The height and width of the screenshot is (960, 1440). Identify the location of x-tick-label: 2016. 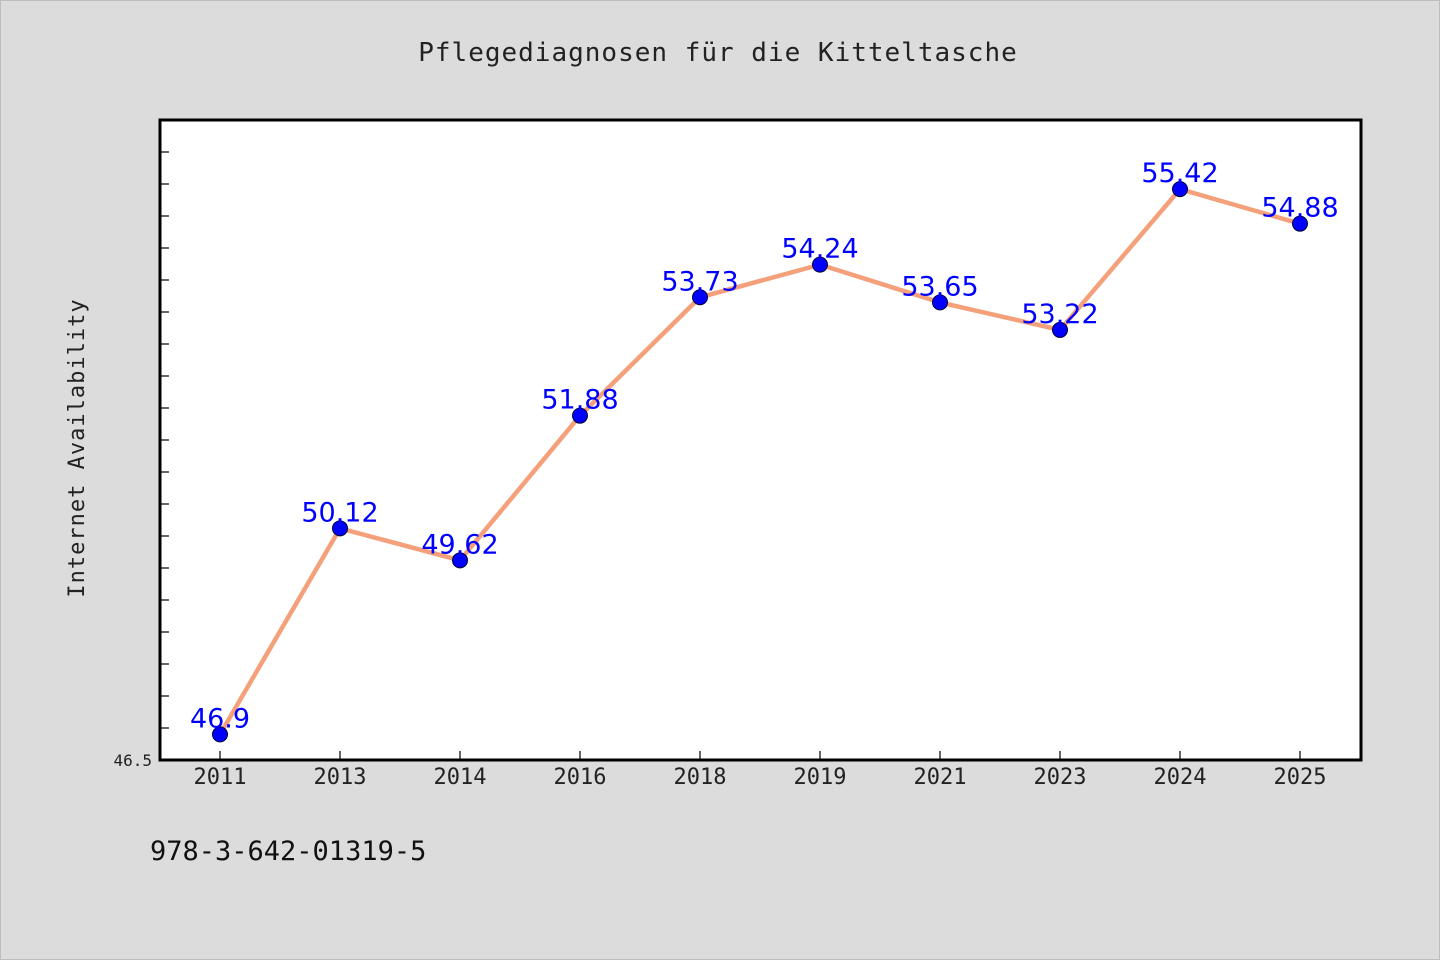
(580, 777).